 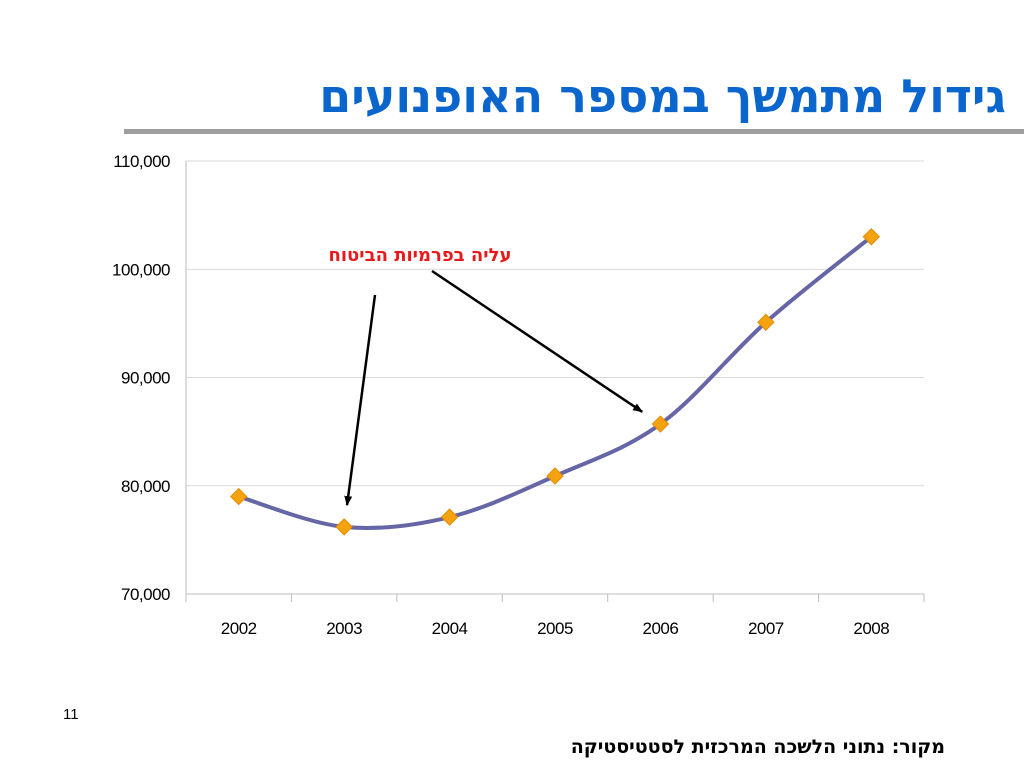 I want to click on x-tick-label: 2006, so click(x=661, y=628).